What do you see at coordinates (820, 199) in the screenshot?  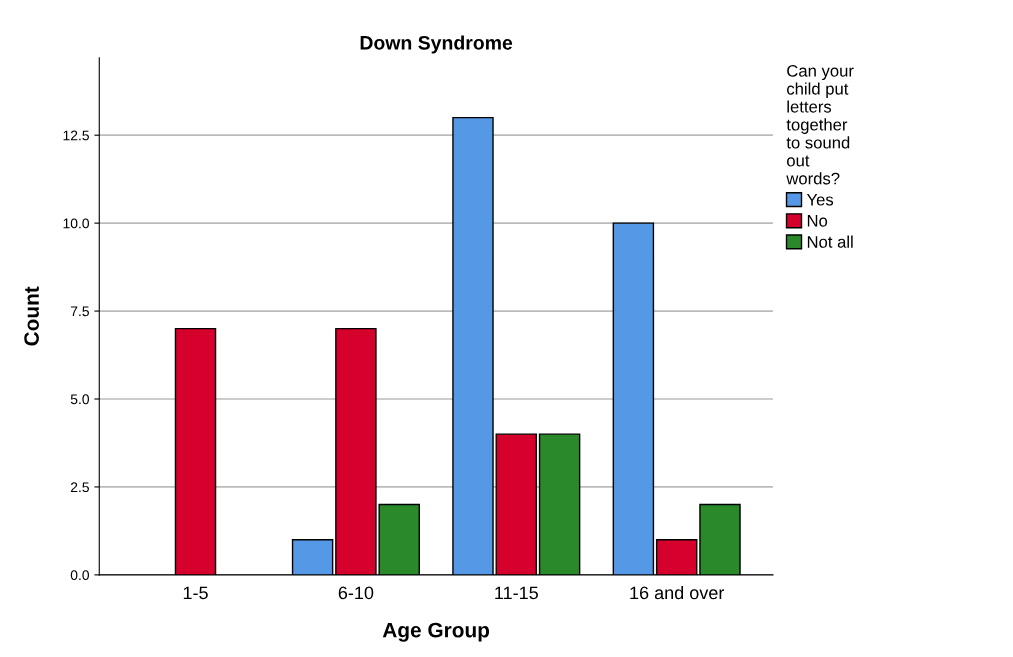 I see `legend-label: Yes` at bounding box center [820, 199].